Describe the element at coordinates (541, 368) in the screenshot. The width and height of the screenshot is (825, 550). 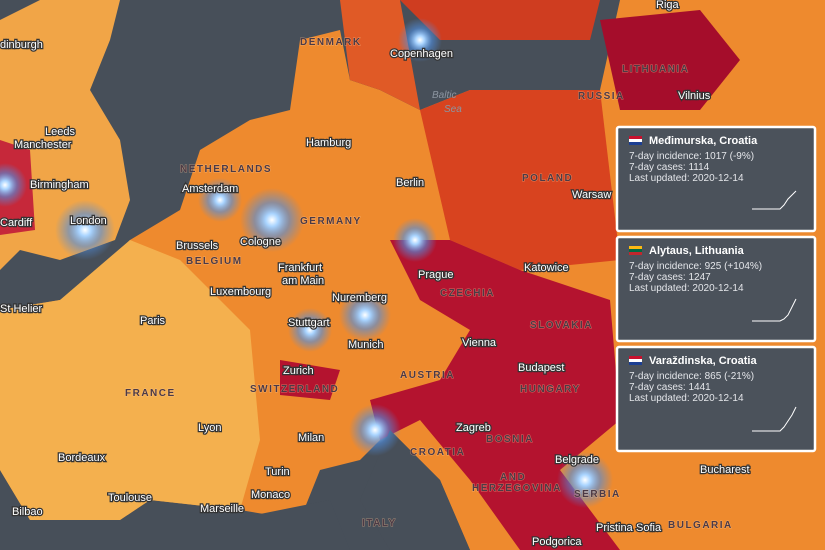
I see `city-label: Budapest` at that location.